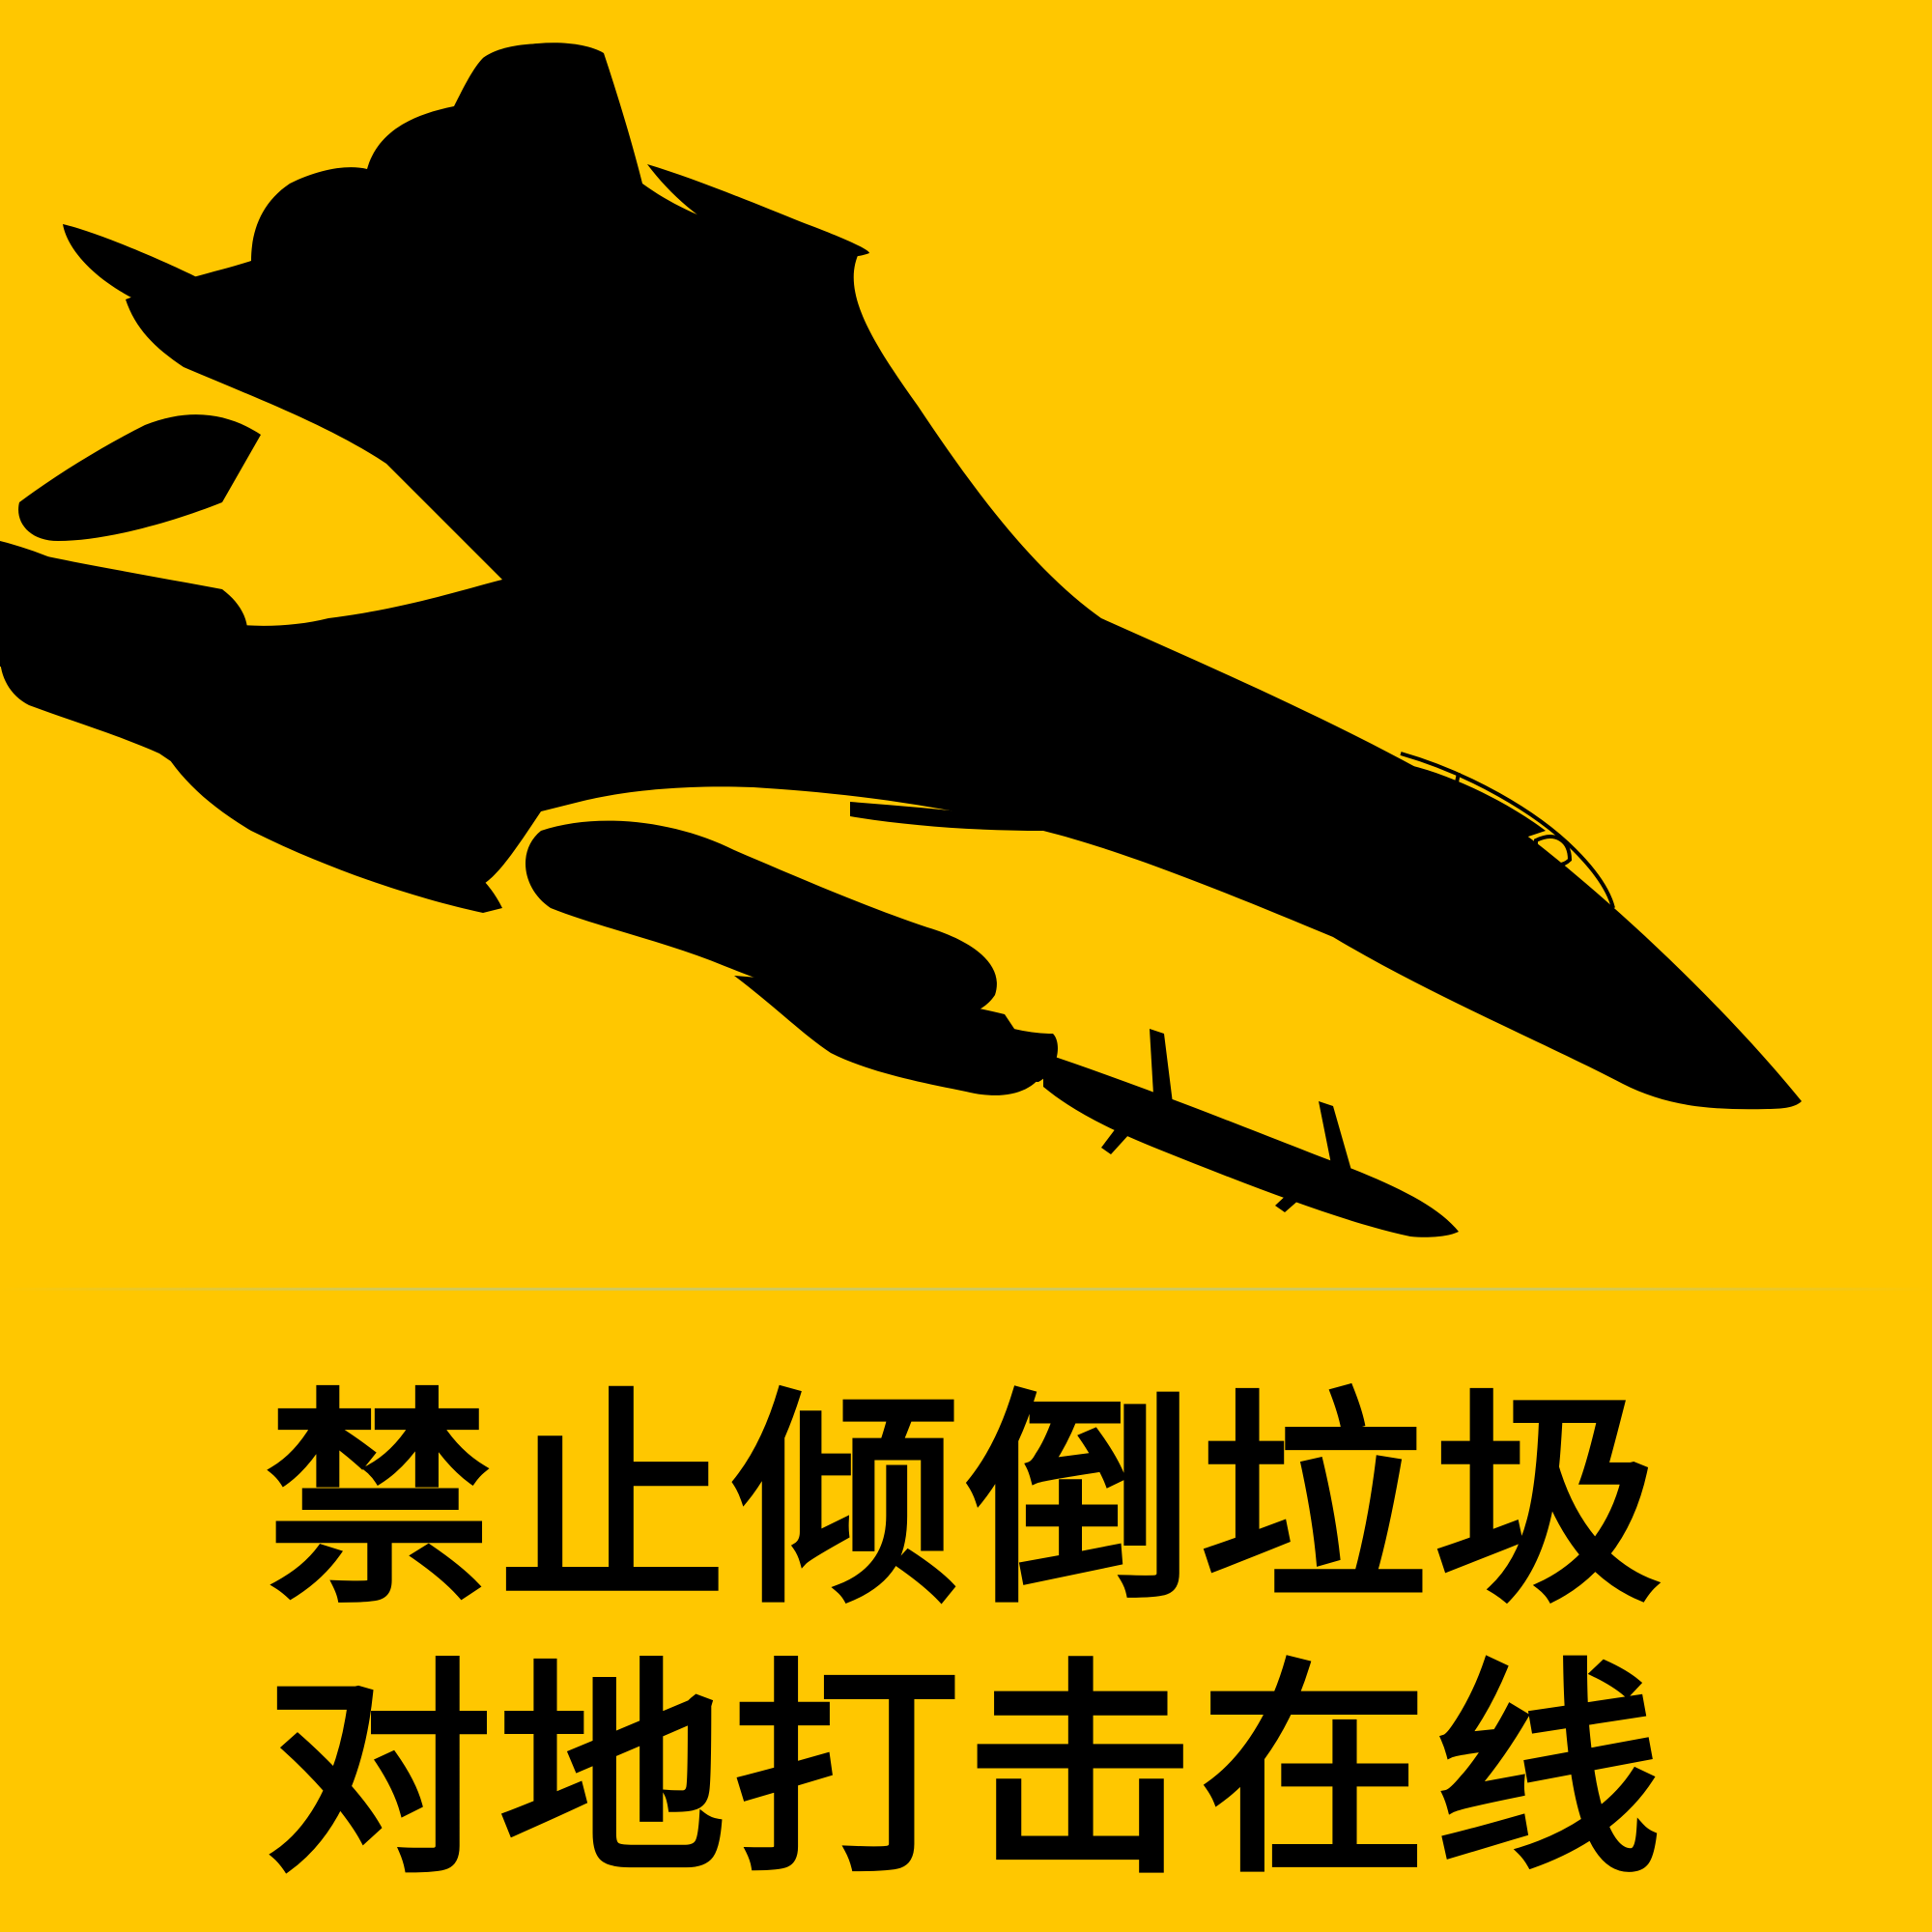 Image resolution: width=1932 pixels, height=1932 pixels. What do you see at coordinates (965, 1501) in the screenshot?
I see `caption-line-1: 禁止倾倒垃圾` at bounding box center [965, 1501].